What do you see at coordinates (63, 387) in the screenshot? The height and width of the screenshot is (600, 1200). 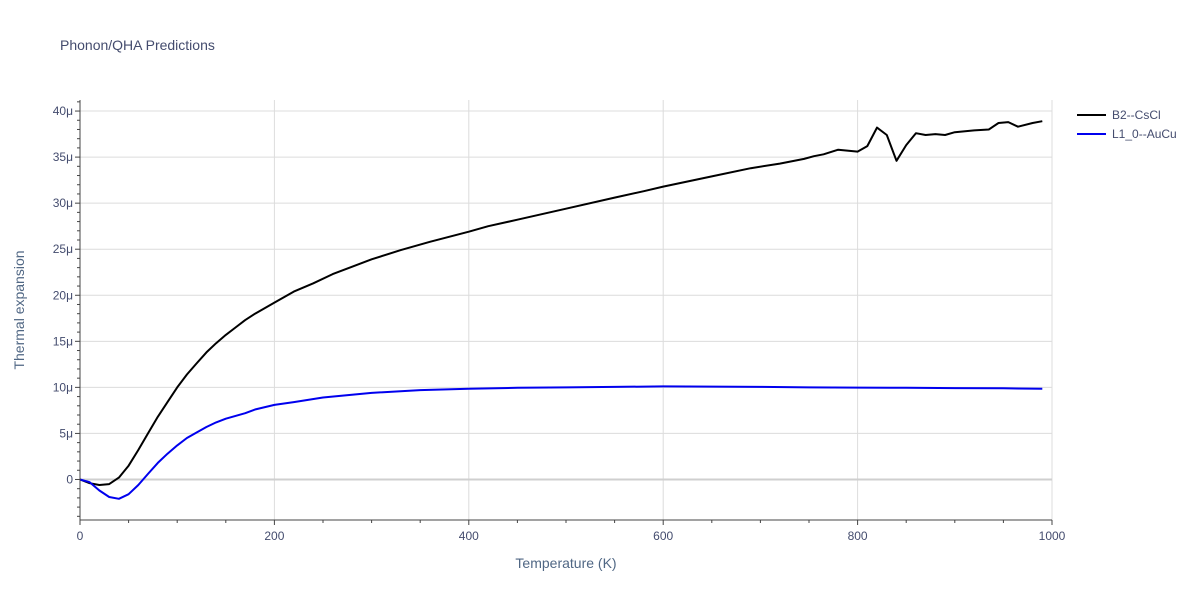 I see `y-tick-label: 10μ` at bounding box center [63, 387].